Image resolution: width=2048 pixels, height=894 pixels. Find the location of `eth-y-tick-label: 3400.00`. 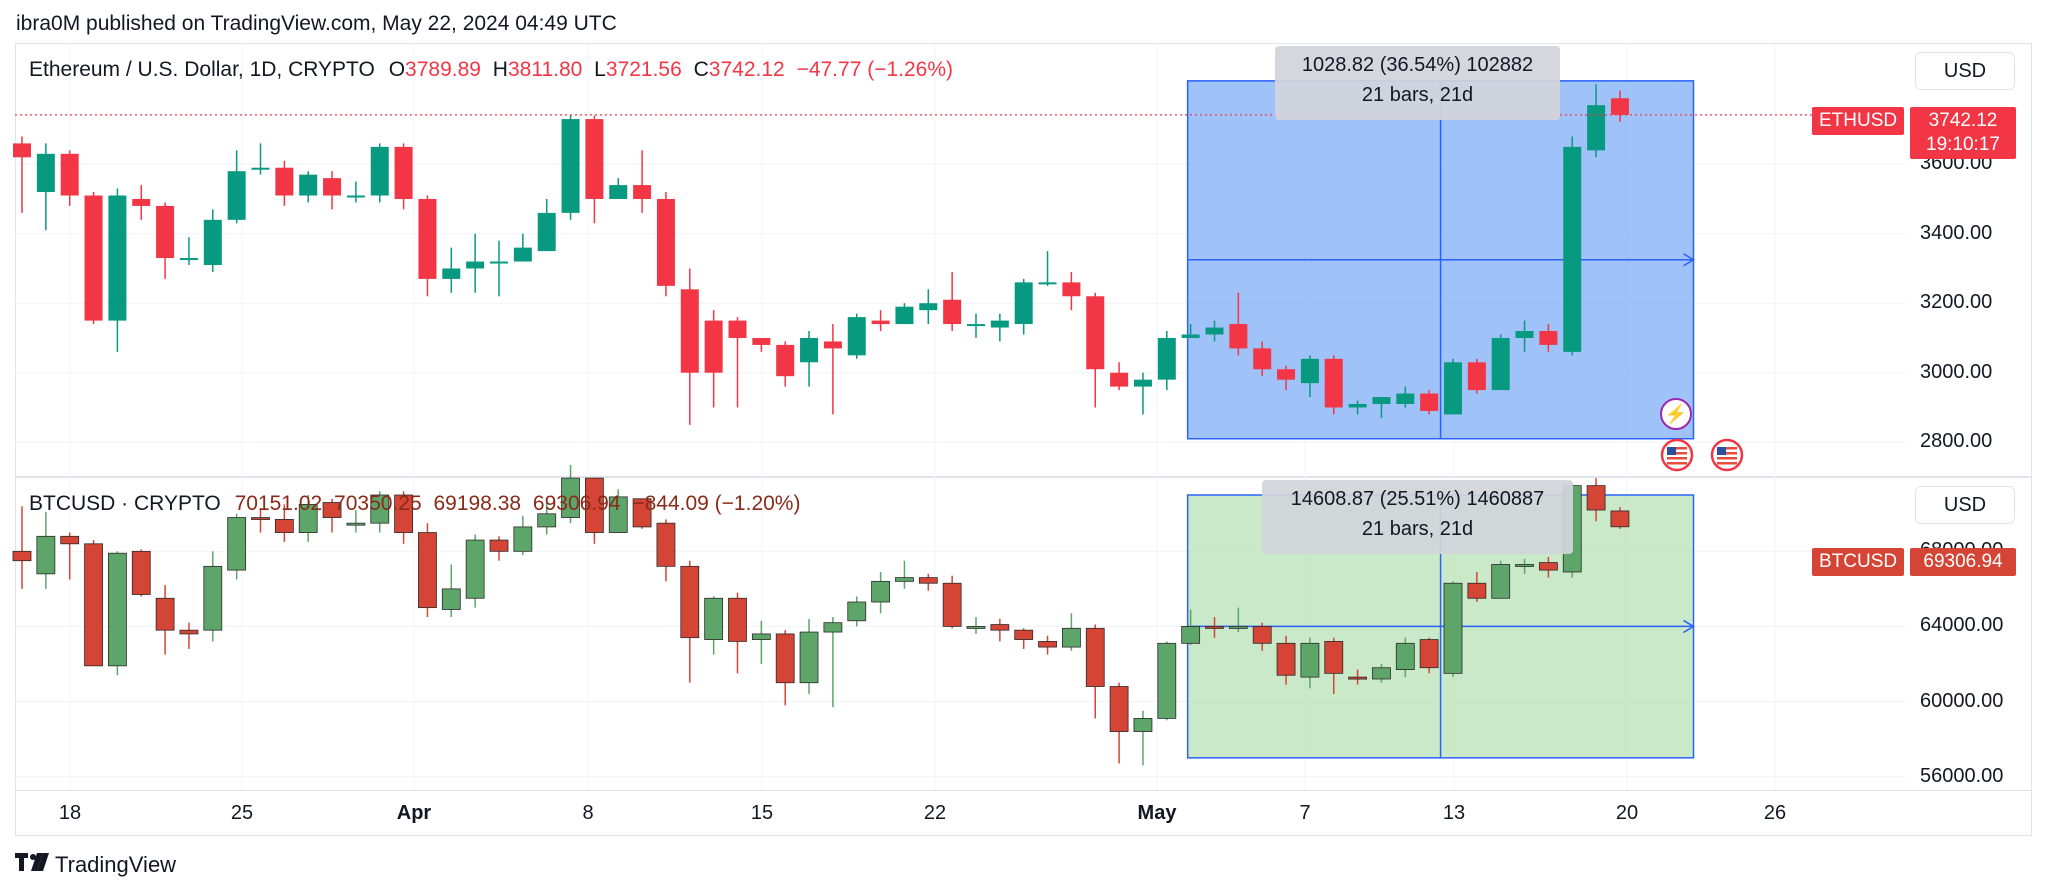

eth-y-tick-label: 3400.00 is located at coordinates (1956, 232).